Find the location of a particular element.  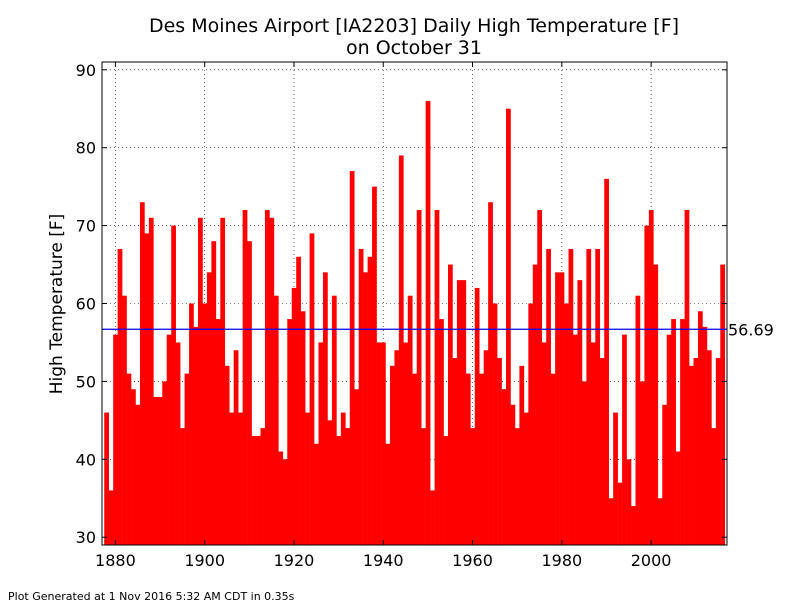

x-tick-label: 2000 is located at coordinates (651, 560).